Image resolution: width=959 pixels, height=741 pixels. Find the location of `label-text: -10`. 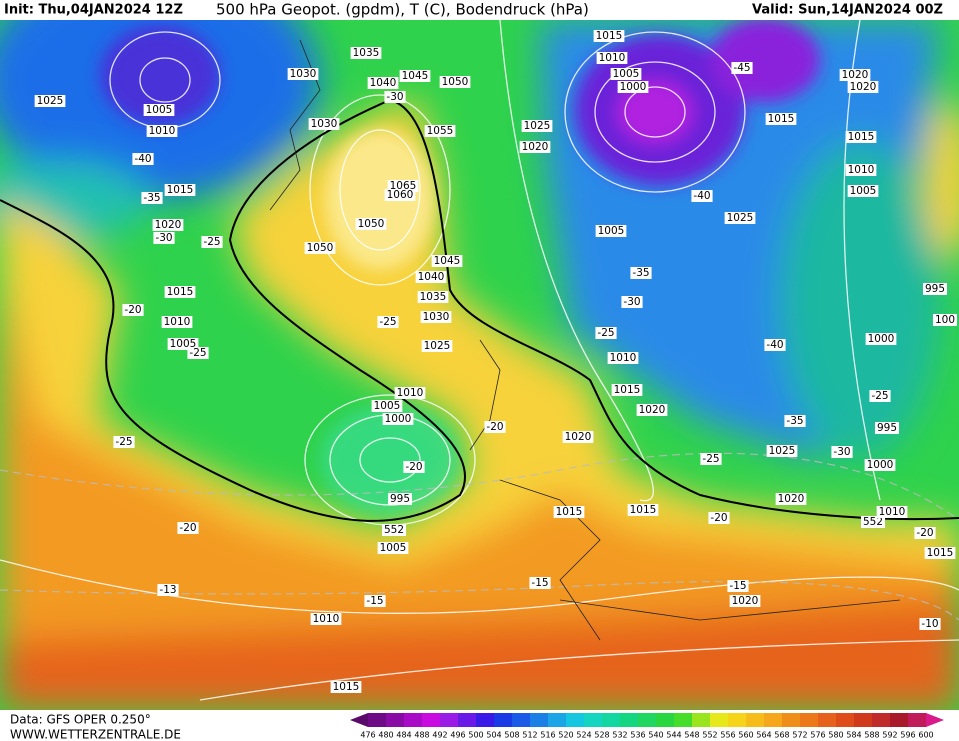

label-text: -10 is located at coordinates (929, 624).